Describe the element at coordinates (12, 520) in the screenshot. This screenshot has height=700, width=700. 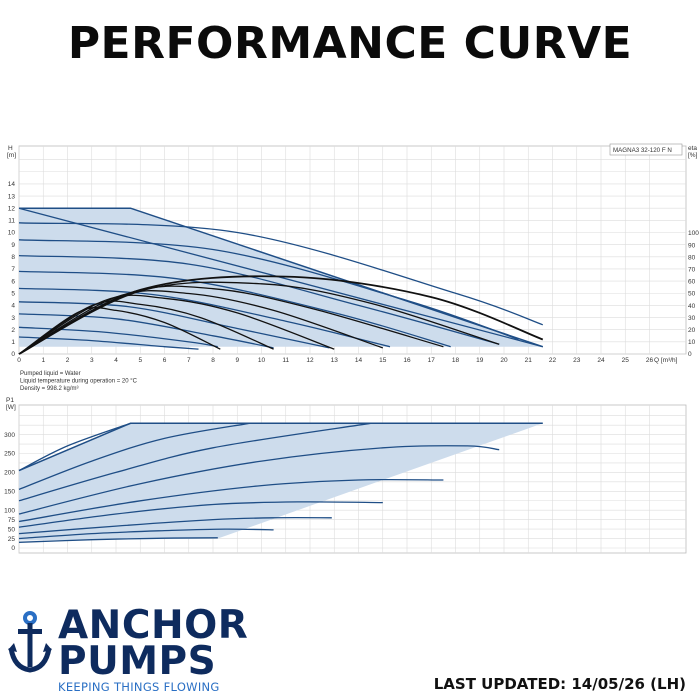
I see `y-tick-label: 75` at that location.